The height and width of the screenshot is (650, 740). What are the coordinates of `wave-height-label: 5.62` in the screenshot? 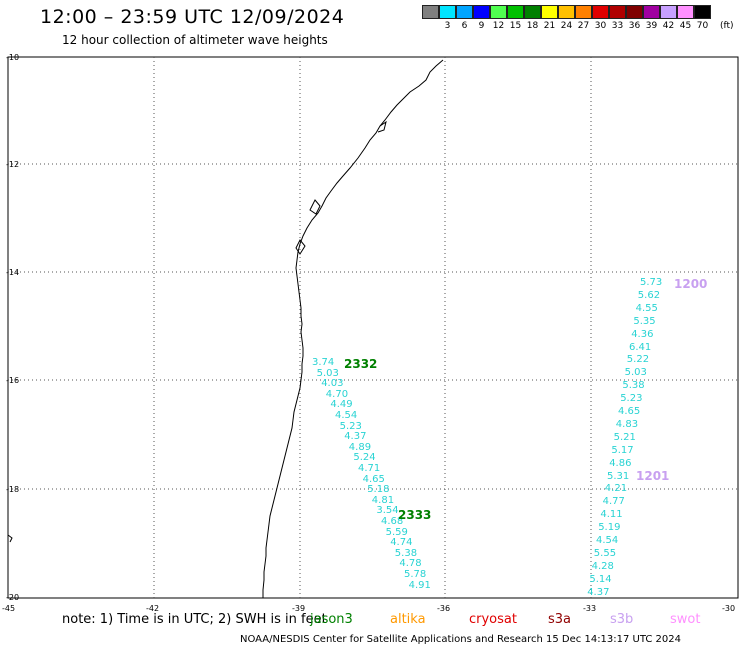 It's located at (649, 295).